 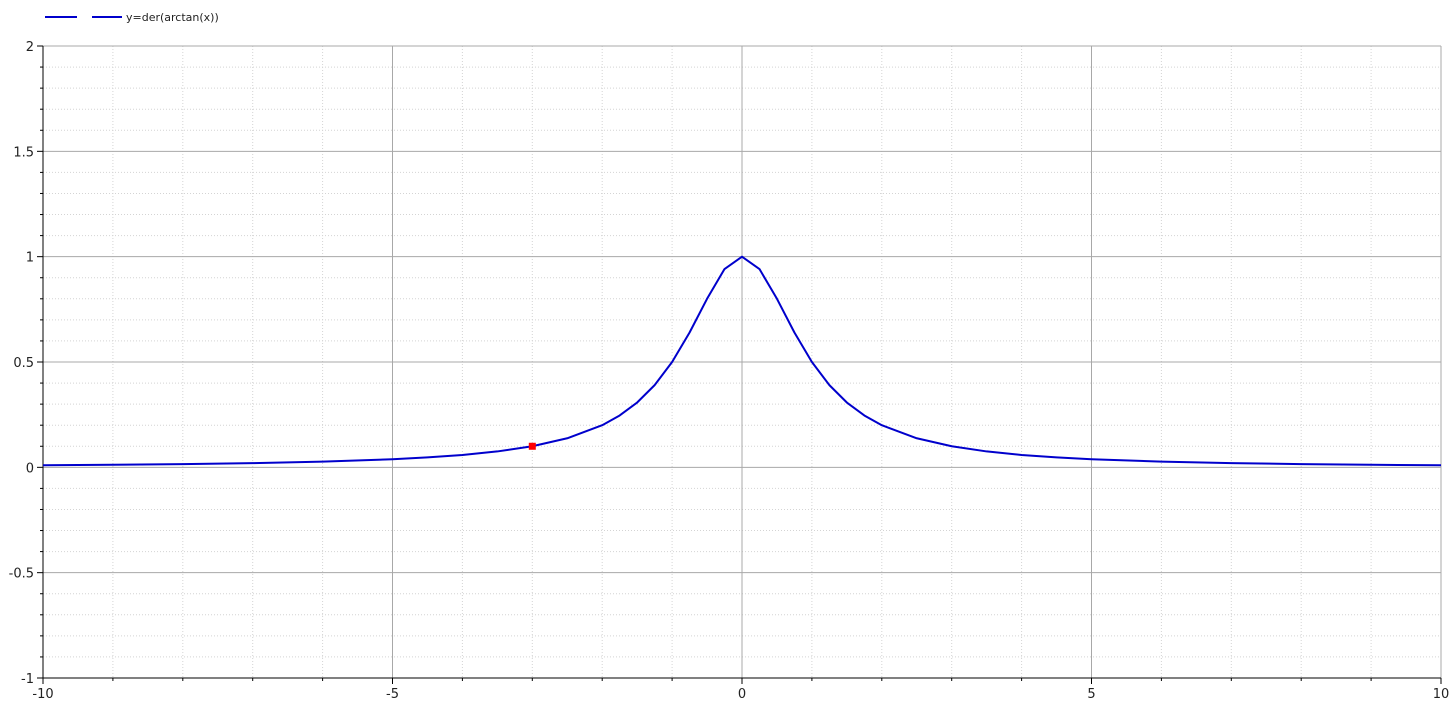 I want to click on data-point-marker, so click(x=532, y=446).